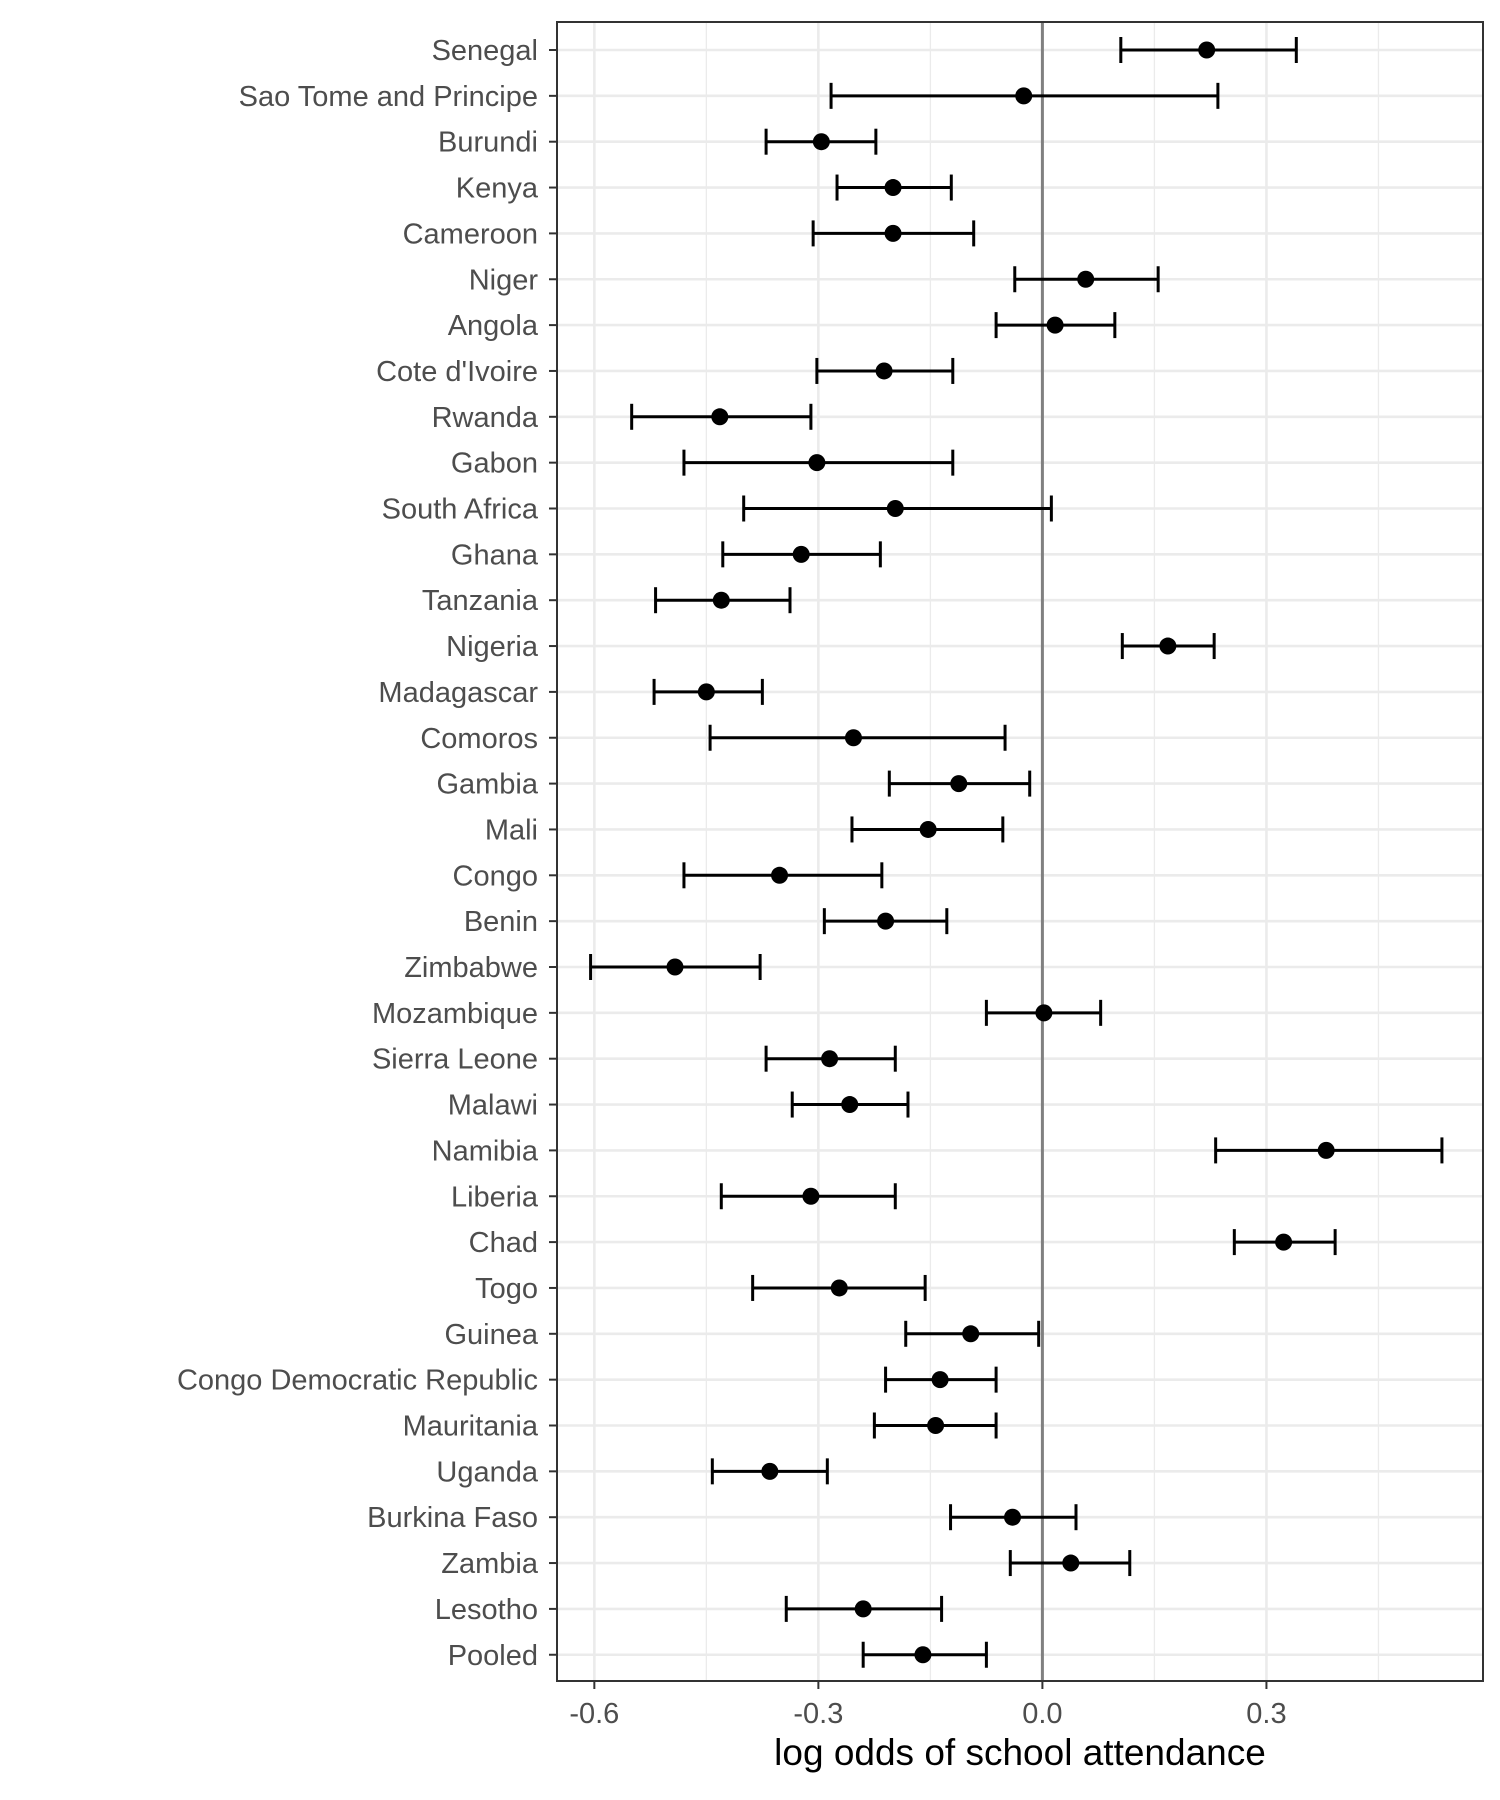 Image resolution: width=1500 pixels, height=1800 pixels. I want to click on y-tick-label: Sierra Leone, so click(455, 1060).